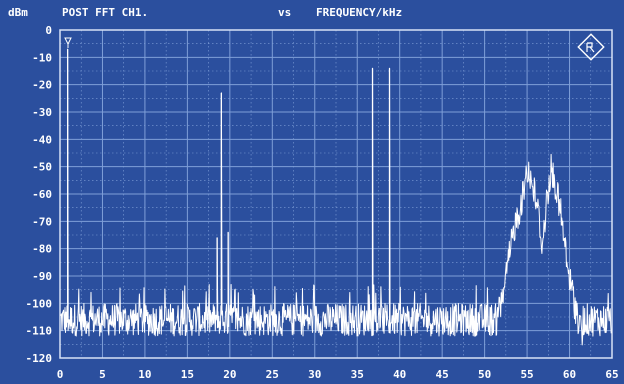  Describe the element at coordinates (272, 374) in the screenshot. I see `x-tick-label: 25` at that location.